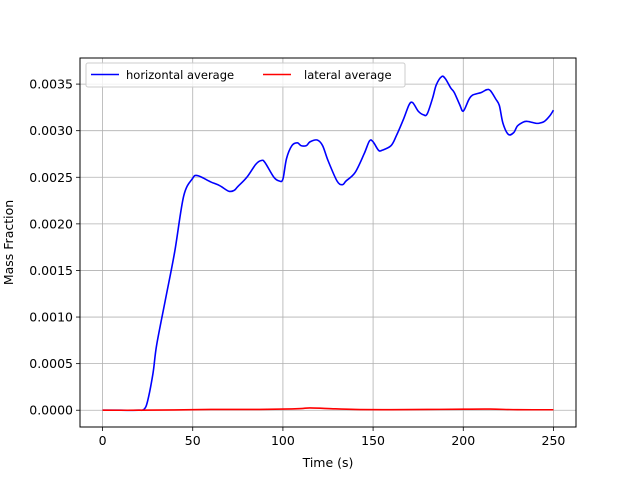 Image resolution: width=640 pixels, height=480 pixels. Describe the element at coordinates (51, 410) in the screenshot. I see `y-tick-label: 0.0000` at that location.